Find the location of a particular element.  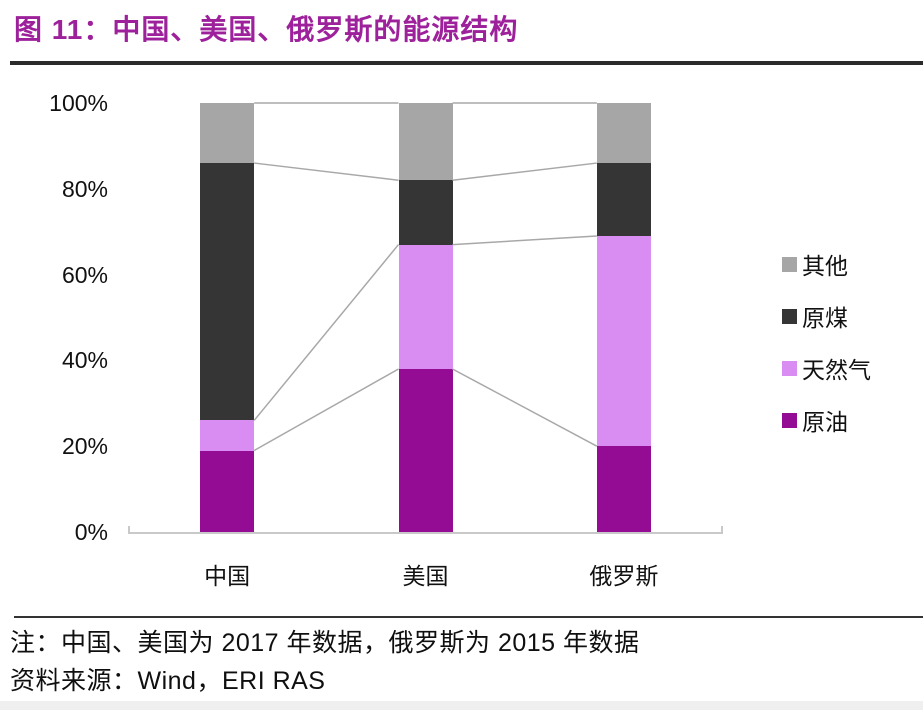

source-text: 资料来源：Wind，ERI RAS is located at coordinates (168, 681).